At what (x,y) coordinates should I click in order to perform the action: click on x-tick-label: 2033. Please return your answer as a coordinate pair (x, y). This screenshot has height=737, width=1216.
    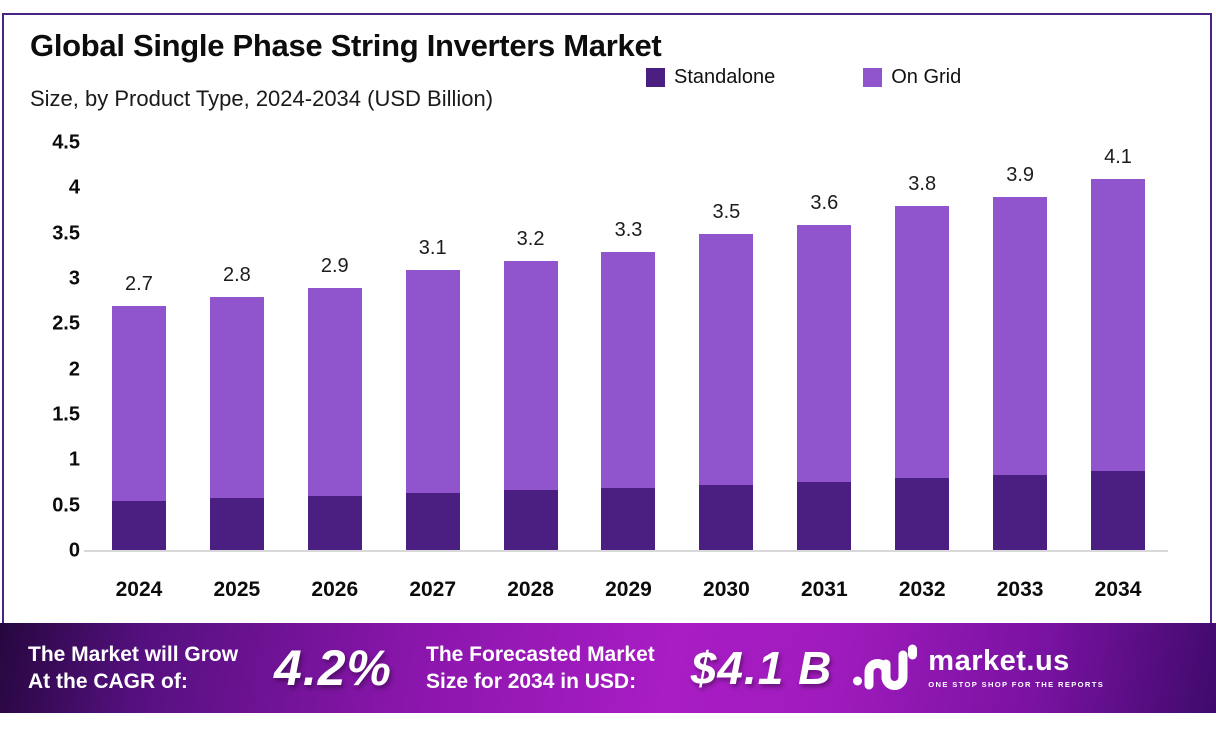
    Looking at the image, I should click on (1020, 589).